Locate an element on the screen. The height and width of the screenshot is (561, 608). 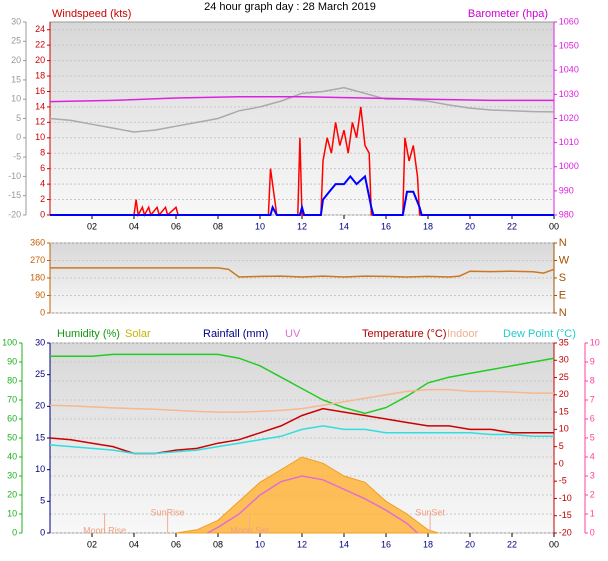
x-tick-label: 00 is located at coordinates (554, 226).